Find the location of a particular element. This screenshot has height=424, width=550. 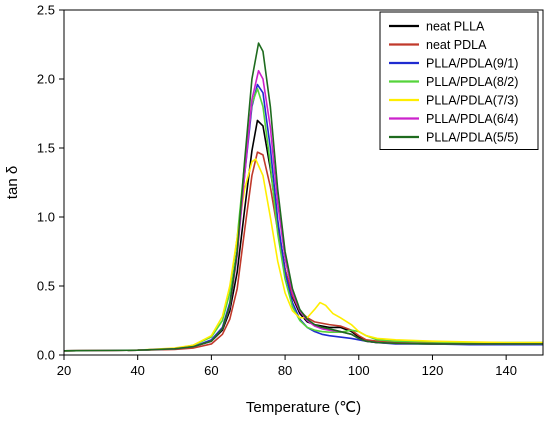

x-tick-label: 80 is located at coordinates (285, 370).